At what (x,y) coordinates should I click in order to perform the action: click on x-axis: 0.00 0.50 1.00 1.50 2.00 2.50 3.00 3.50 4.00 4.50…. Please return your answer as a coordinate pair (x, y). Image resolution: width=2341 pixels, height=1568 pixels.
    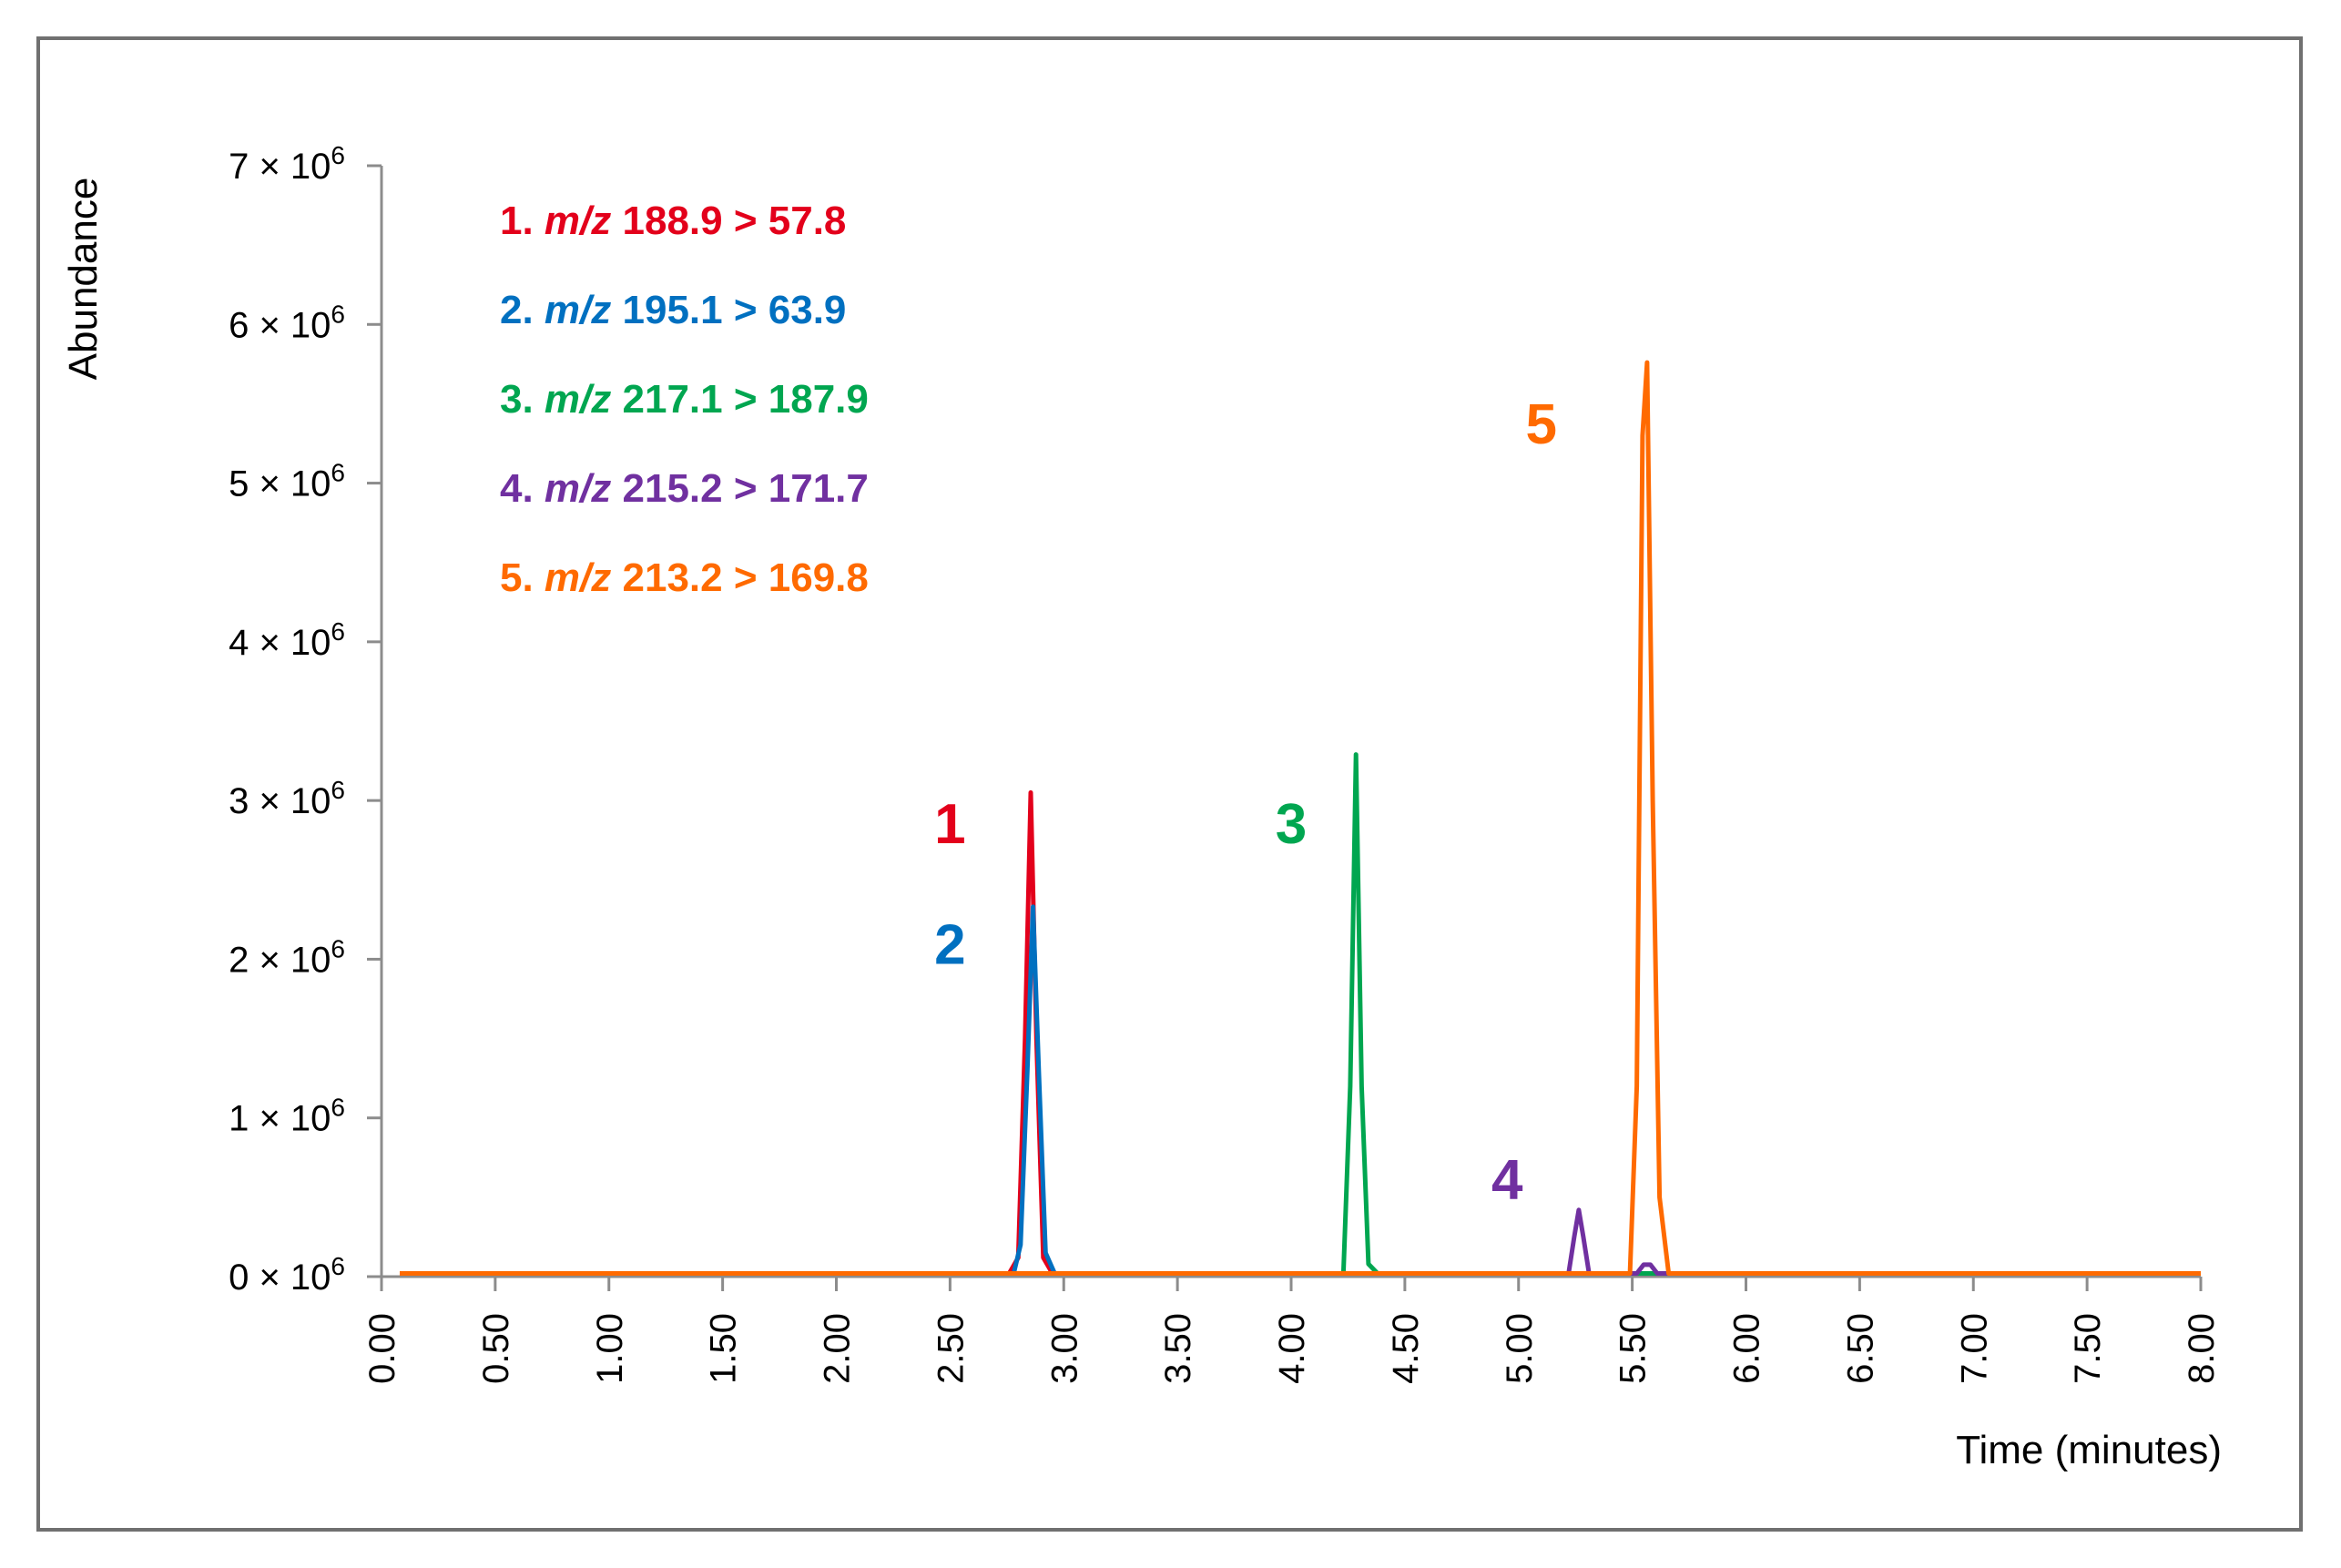
    Looking at the image, I should click on (1292, 1329).